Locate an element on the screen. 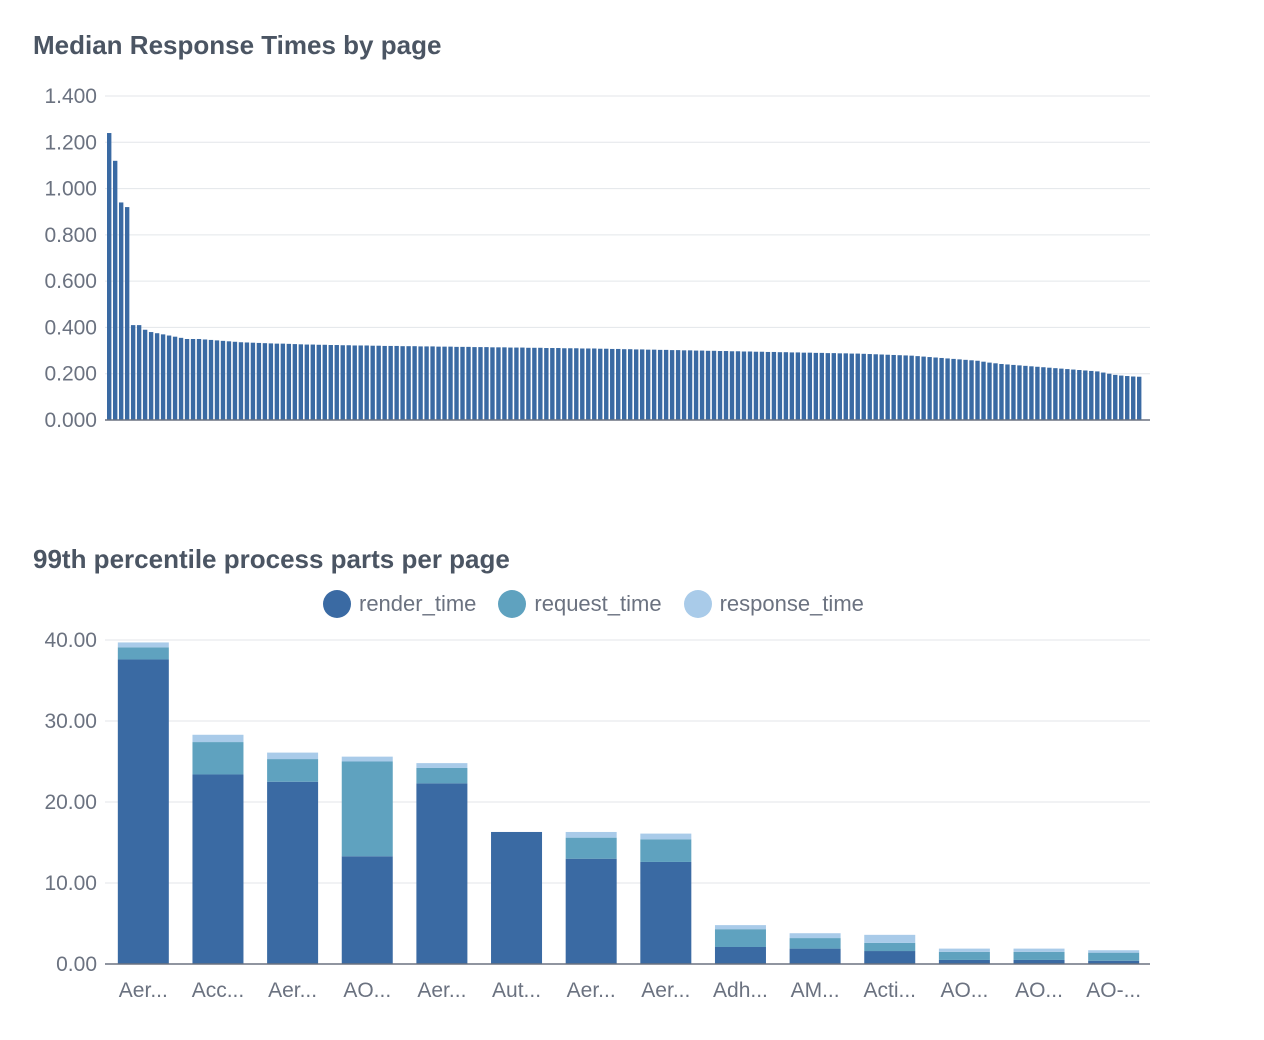 This screenshot has width=1264, height=1040. percentile-chart-title: 99th percentile process parts per page is located at coordinates (271, 559).